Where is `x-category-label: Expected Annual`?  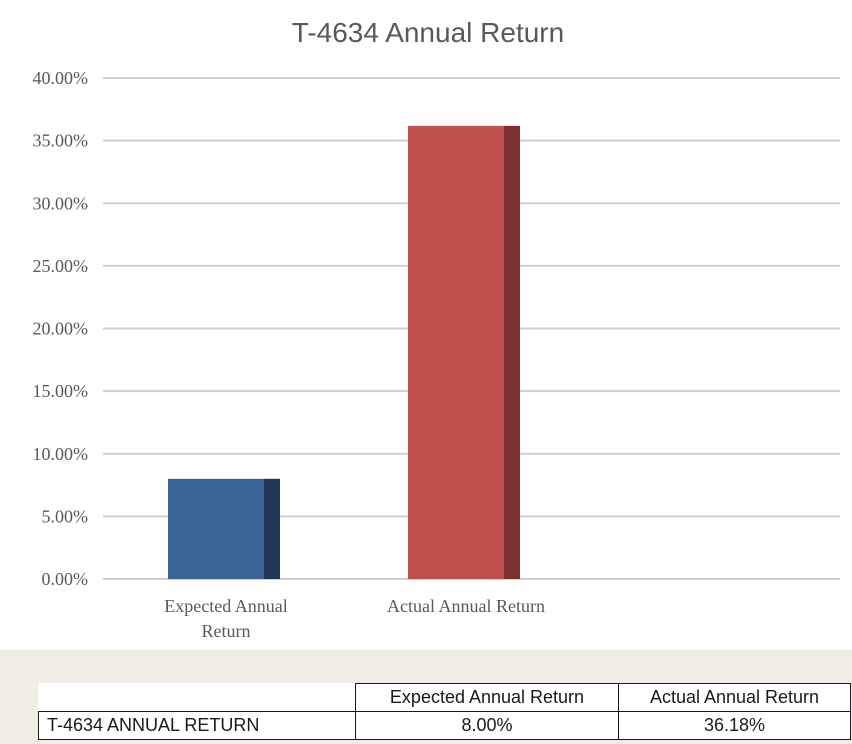 x-category-label: Expected Annual is located at coordinates (225, 606).